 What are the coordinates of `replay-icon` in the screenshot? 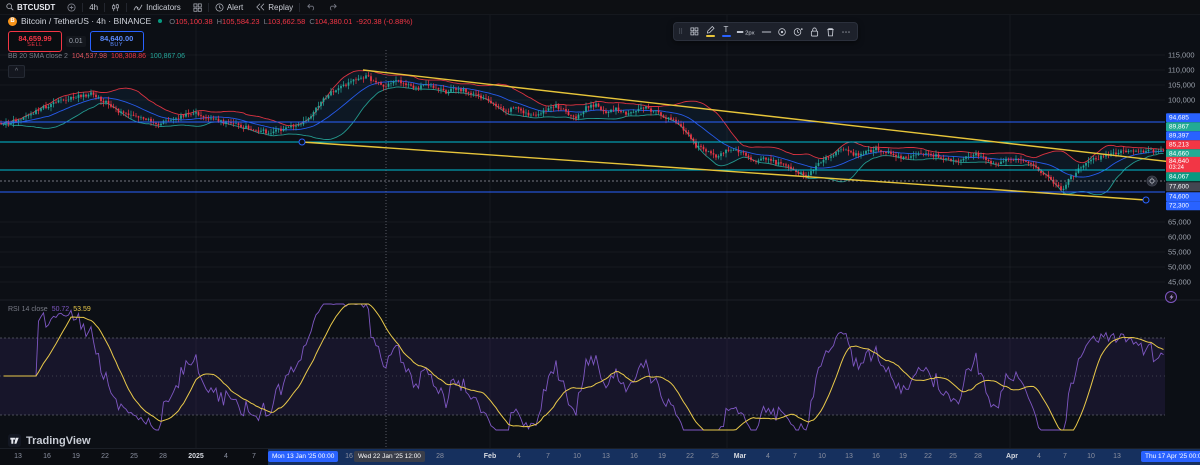 It's located at (260, 7).